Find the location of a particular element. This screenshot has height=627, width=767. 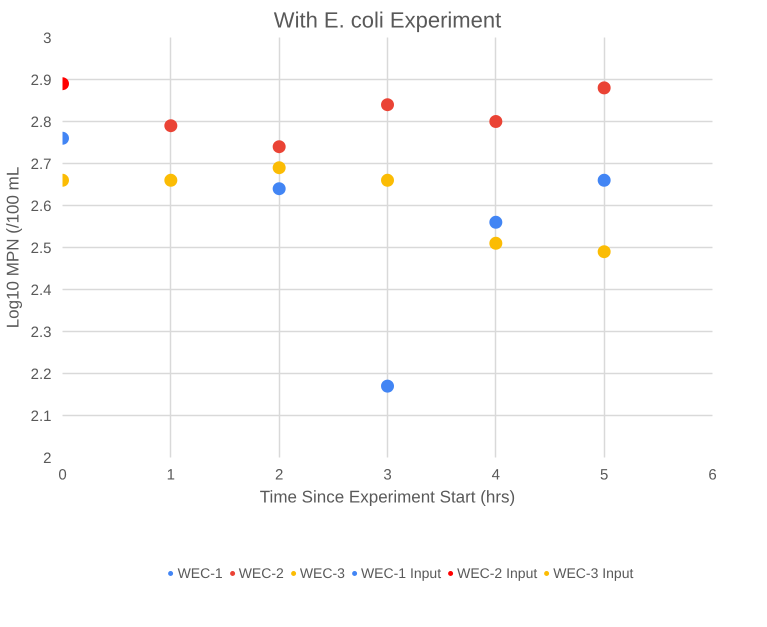

legend-label: WEC-3 Input is located at coordinates (593, 573).